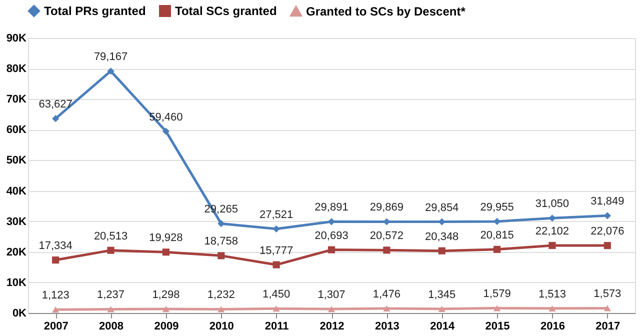  What do you see at coordinates (276, 214) in the screenshot?
I see `data-label: 27,521` at bounding box center [276, 214].